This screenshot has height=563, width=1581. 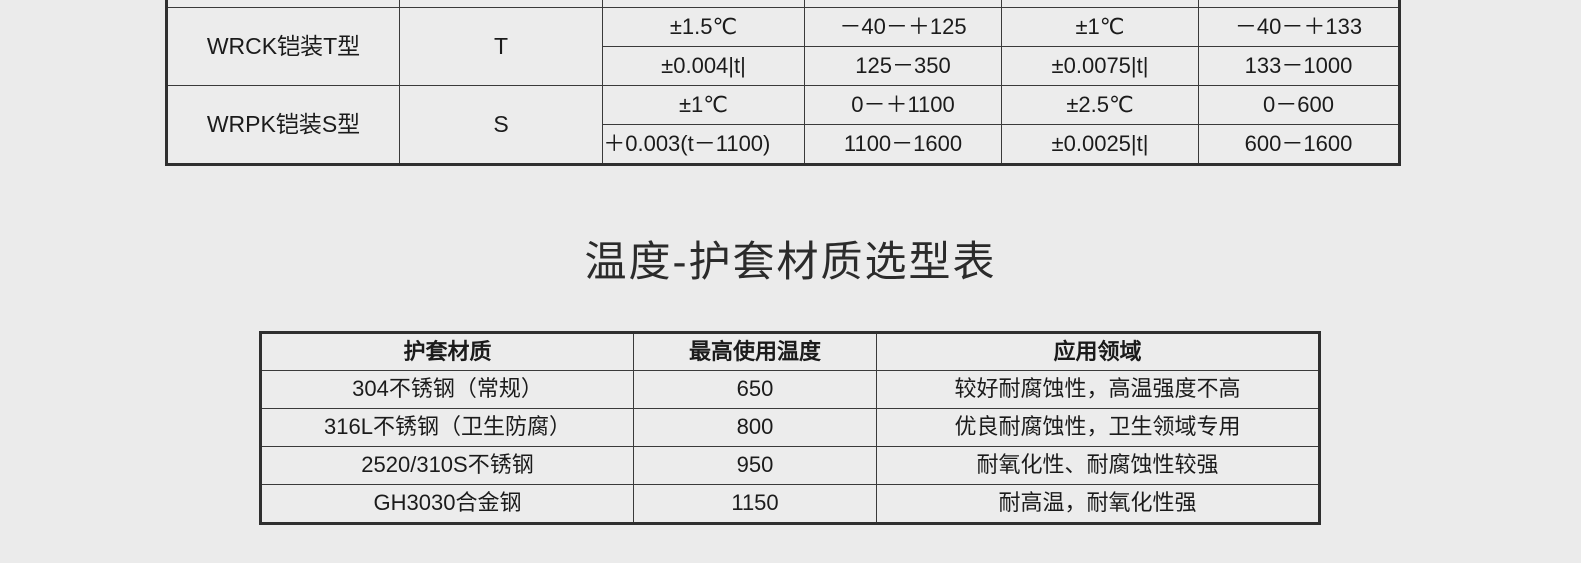 I want to click on cell-material: 2520/310S不锈钢, so click(x=447, y=465).